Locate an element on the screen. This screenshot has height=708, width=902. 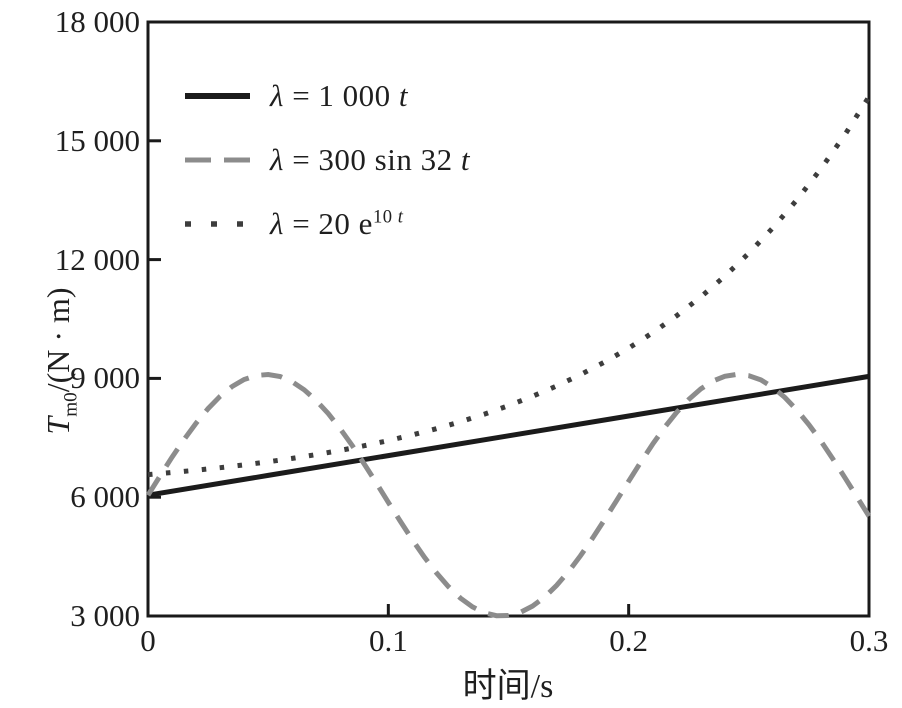
legend-item-linear: λ = 1 000 t is located at coordinates (327, 96).